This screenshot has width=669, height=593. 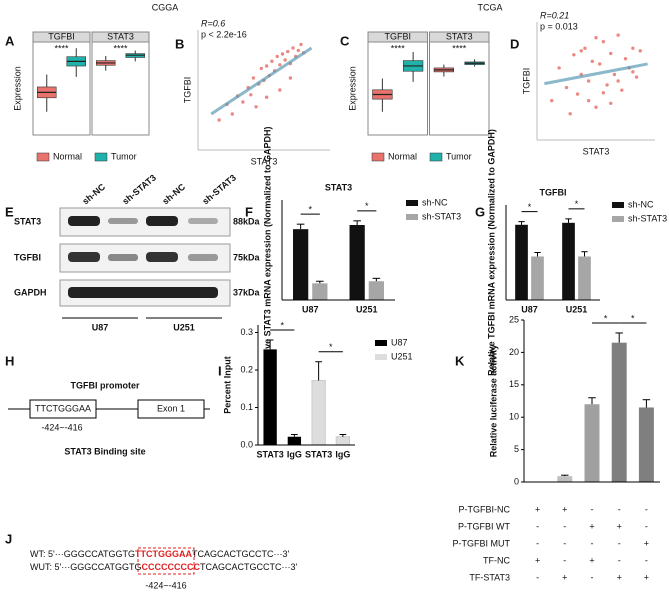 I want to click on y-tick-label: 15, so click(x=514, y=384).